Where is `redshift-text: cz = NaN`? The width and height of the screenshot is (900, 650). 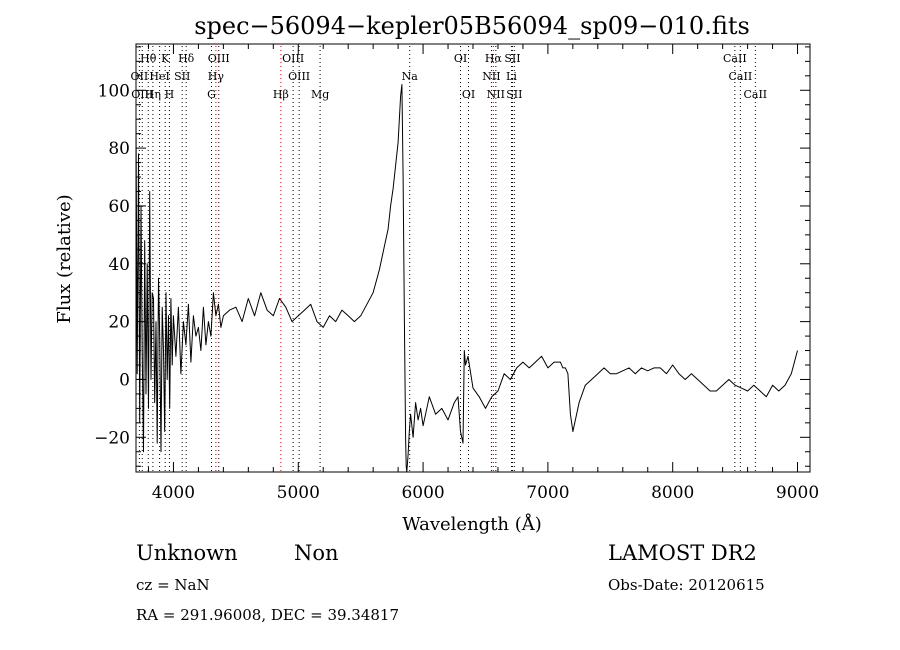
redshift-text: cz = NaN is located at coordinates (173, 585).